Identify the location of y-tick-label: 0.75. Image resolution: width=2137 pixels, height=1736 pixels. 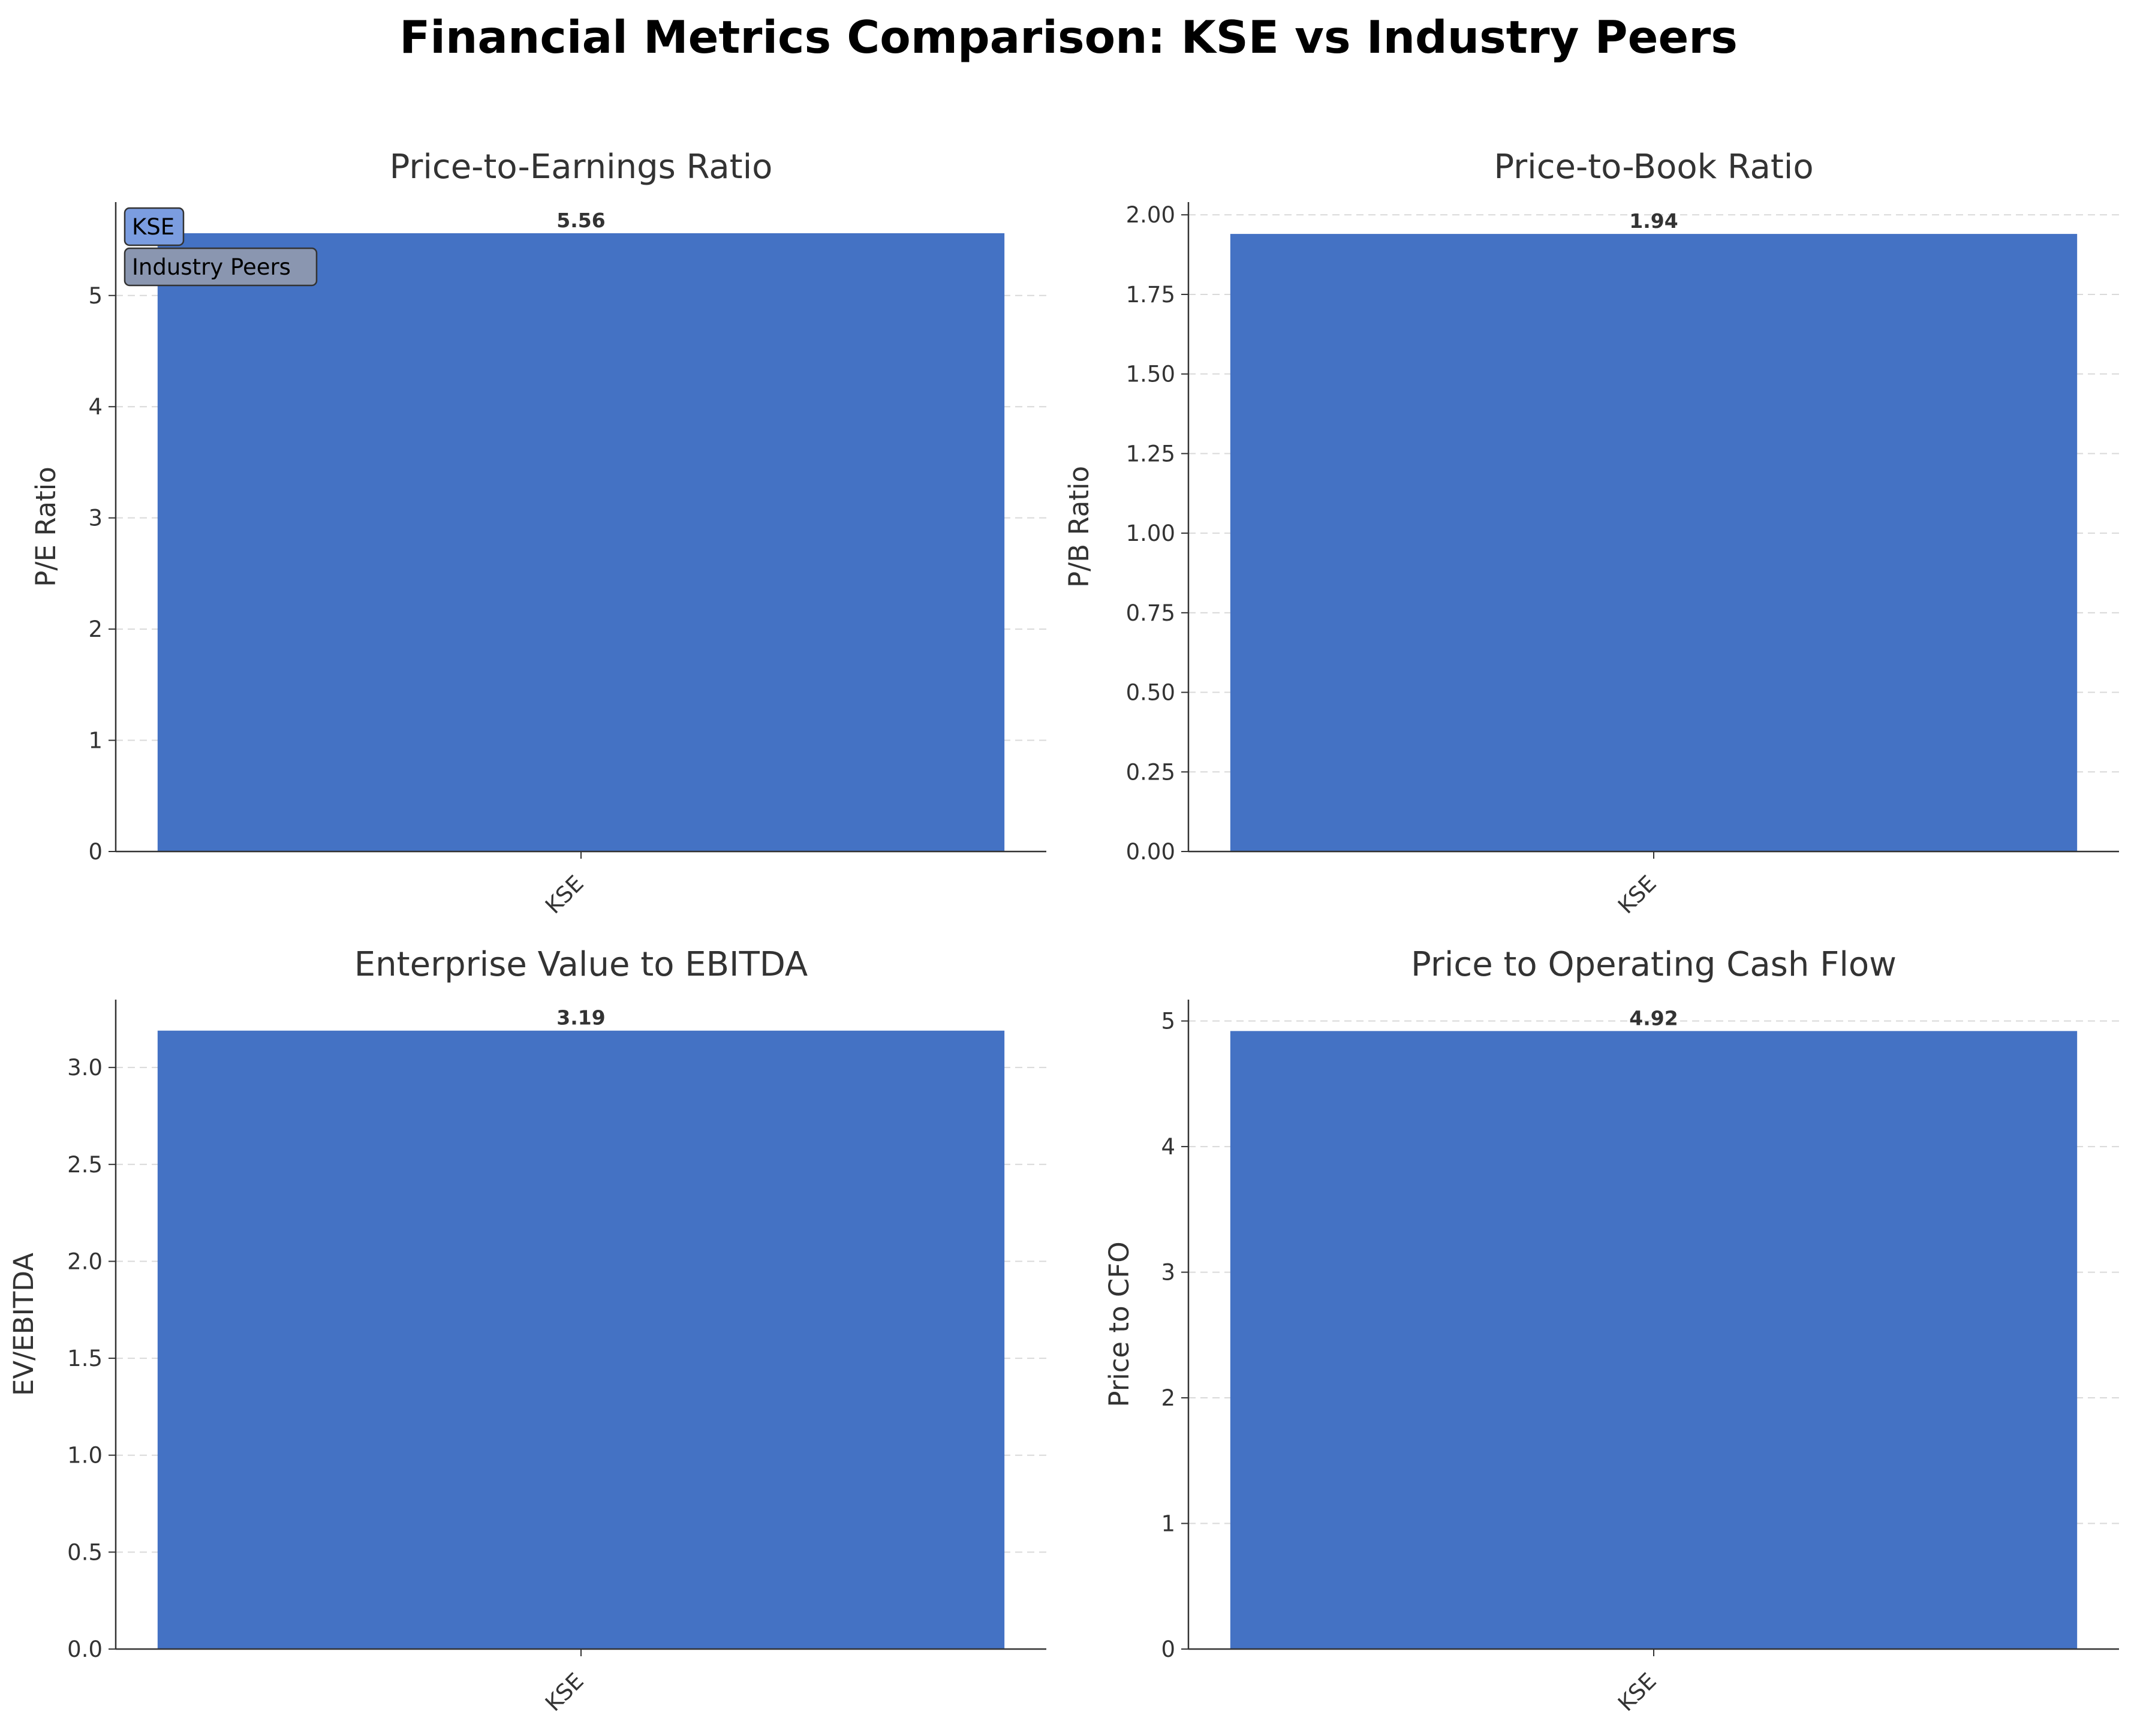
(1150, 613).